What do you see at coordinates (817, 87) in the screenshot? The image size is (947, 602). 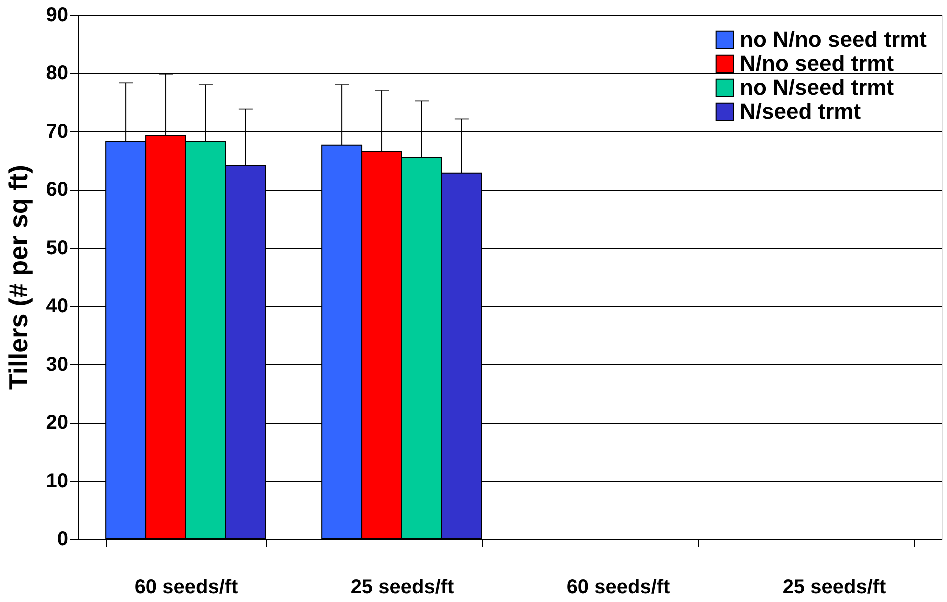 I see `legend-label: no N/seed trmt` at bounding box center [817, 87].